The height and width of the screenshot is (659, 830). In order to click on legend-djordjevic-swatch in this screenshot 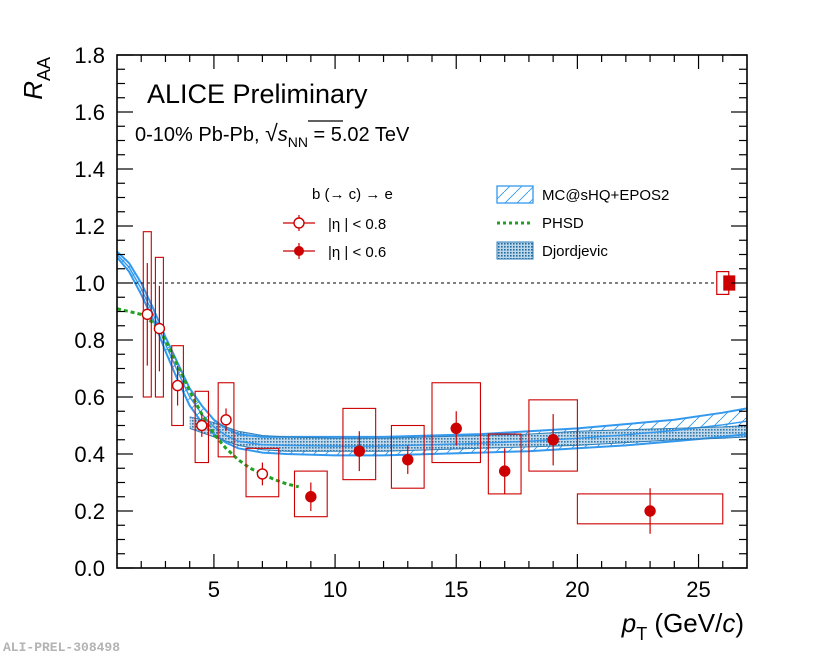, I will do `click(515, 250)`.